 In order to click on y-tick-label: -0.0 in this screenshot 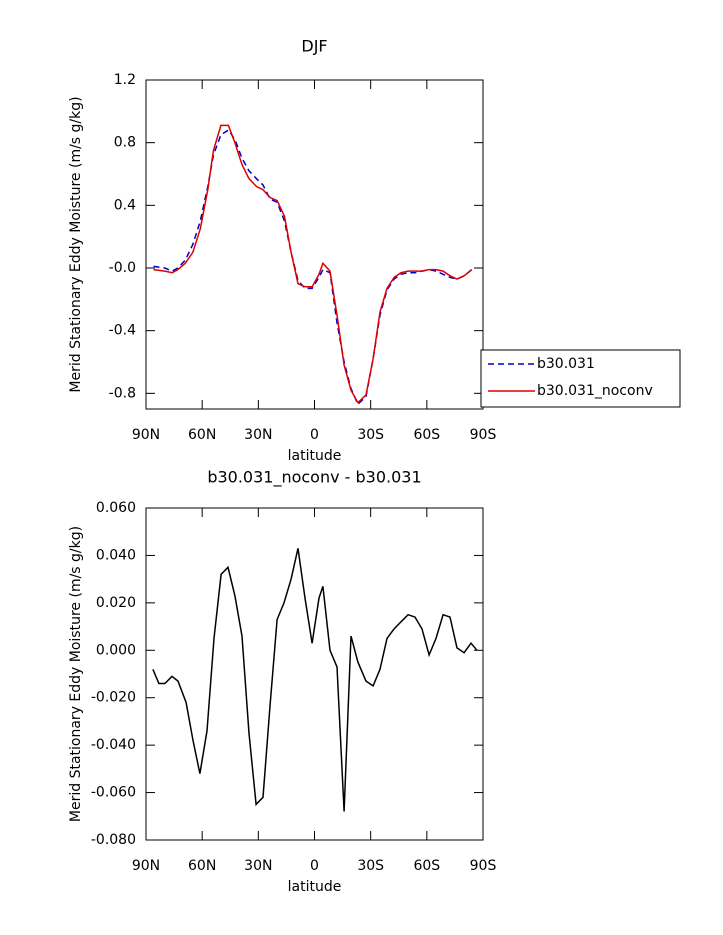, I will do `click(122, 268)`.